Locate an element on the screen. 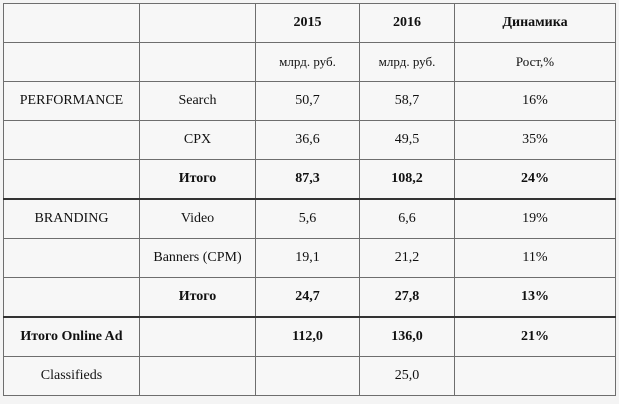 Image resolution: width=619 pixels, height=404 pixels. table-row-total: Итого Online Ad 112,0 136,0 21% is located at coordinates (309, 336).